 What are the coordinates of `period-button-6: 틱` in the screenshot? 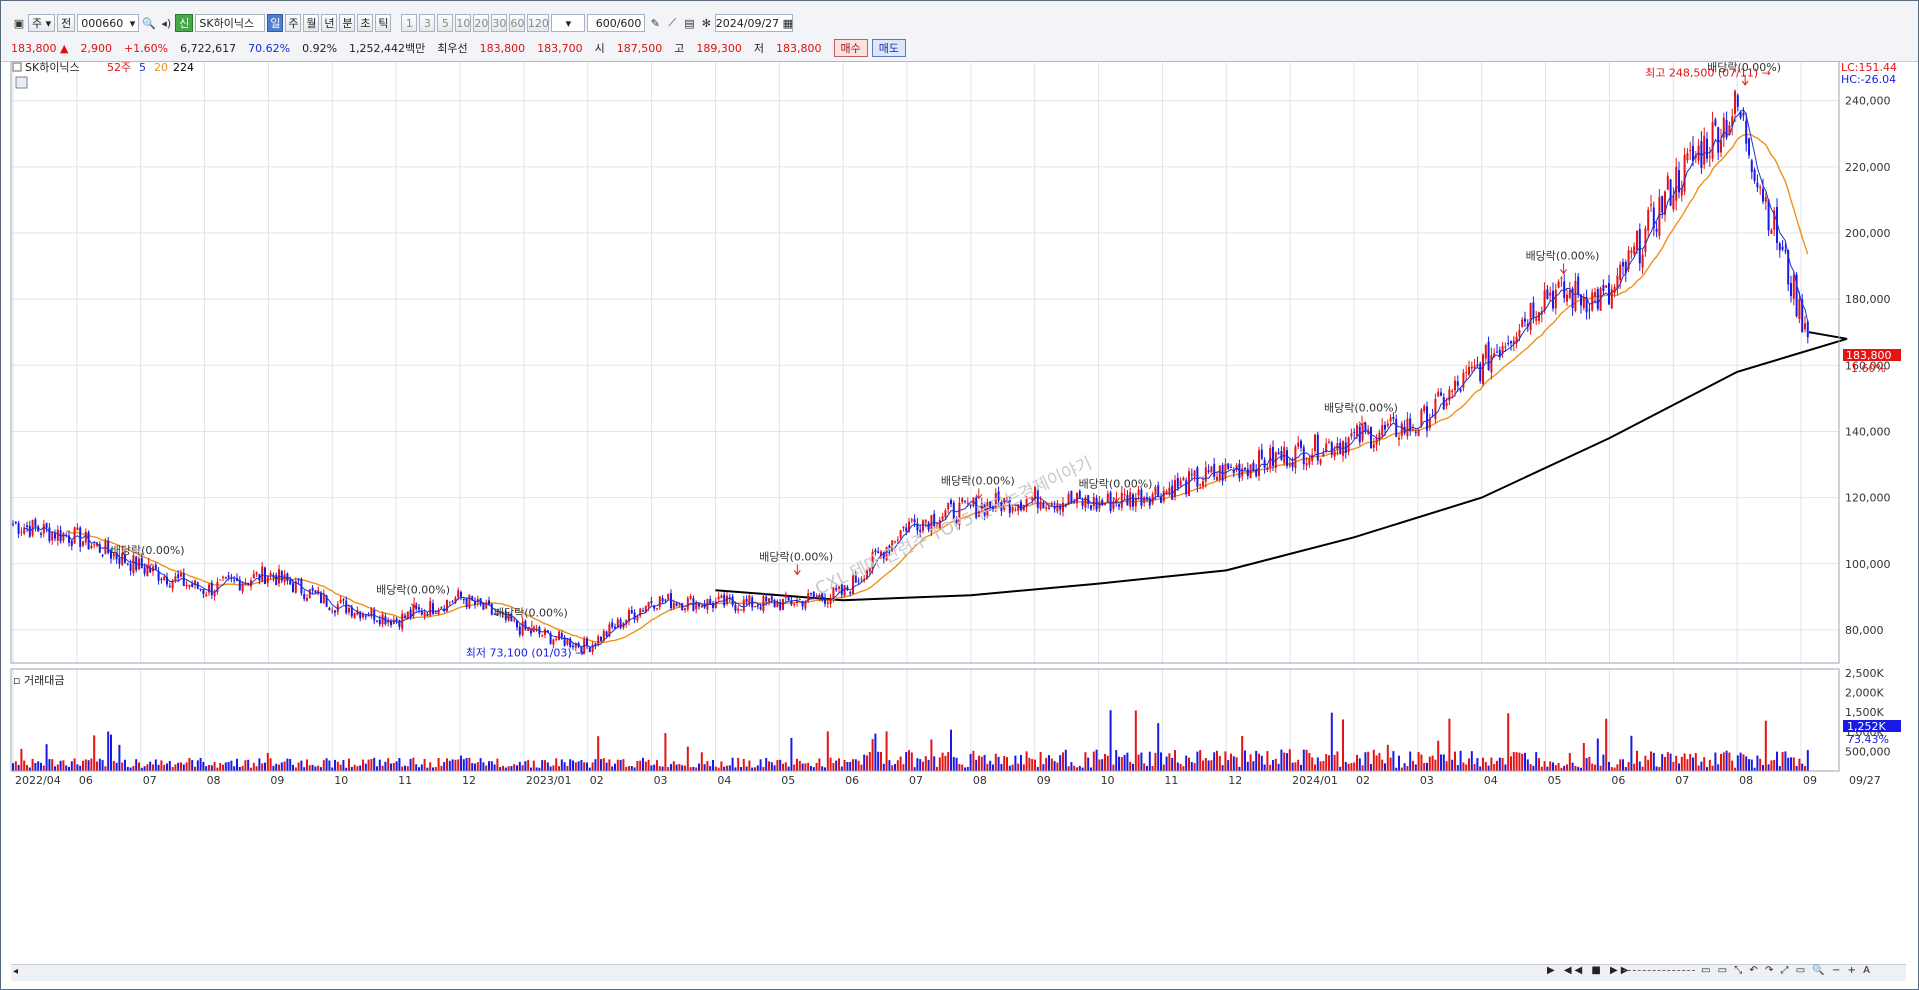 It's located at (383, 23).